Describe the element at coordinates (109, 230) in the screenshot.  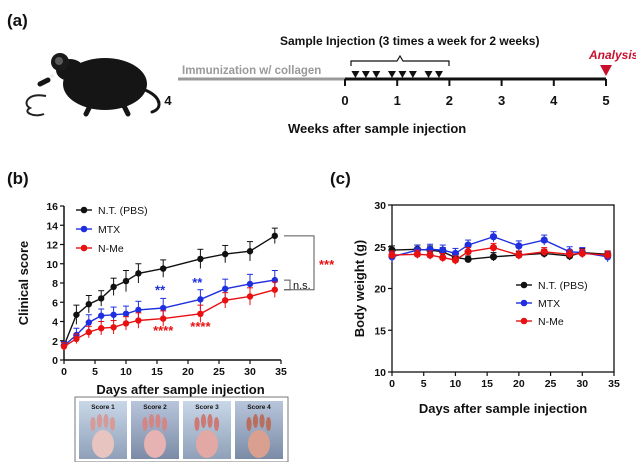
I see `legend-label: MTX` at that location.